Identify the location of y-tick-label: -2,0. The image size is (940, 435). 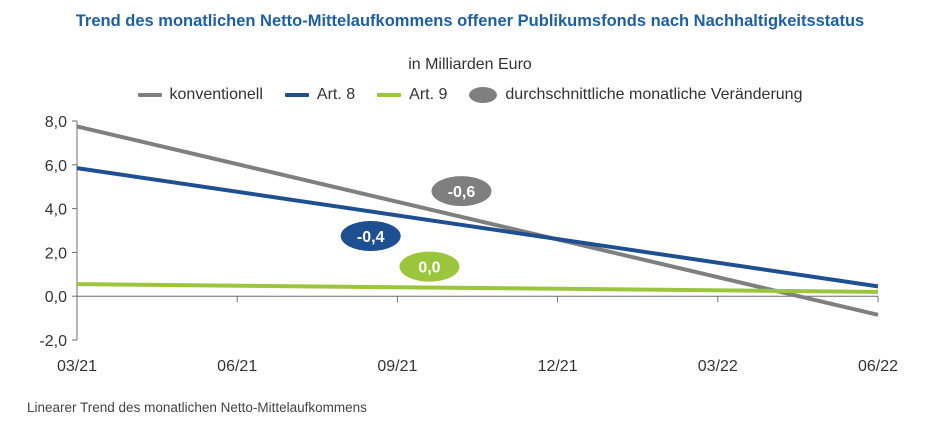
(53, 341).